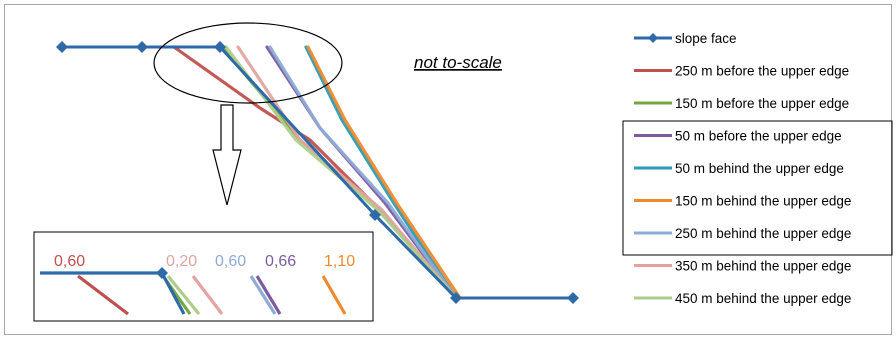 The height and width of the screenshot is (338, 896). I want to click on legend-label: 350 m behind the upper edge, so click(763, 266).